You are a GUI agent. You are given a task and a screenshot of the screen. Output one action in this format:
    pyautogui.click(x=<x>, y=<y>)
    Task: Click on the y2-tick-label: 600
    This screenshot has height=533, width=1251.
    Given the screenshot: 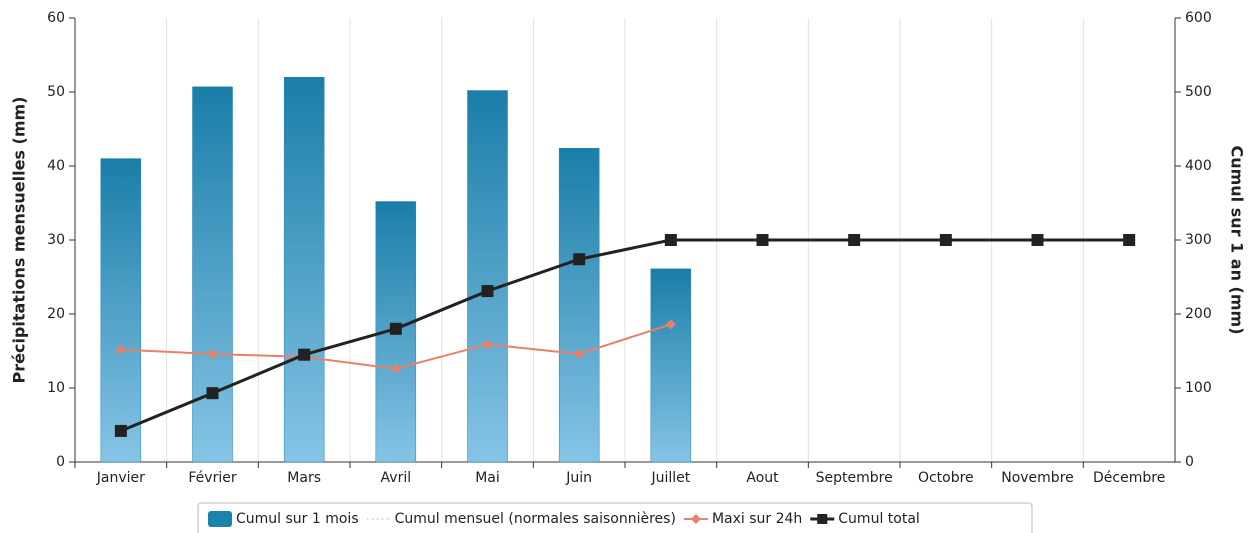 What is the action you would take?
    pyautogui.click(x=1198, y=18)
    